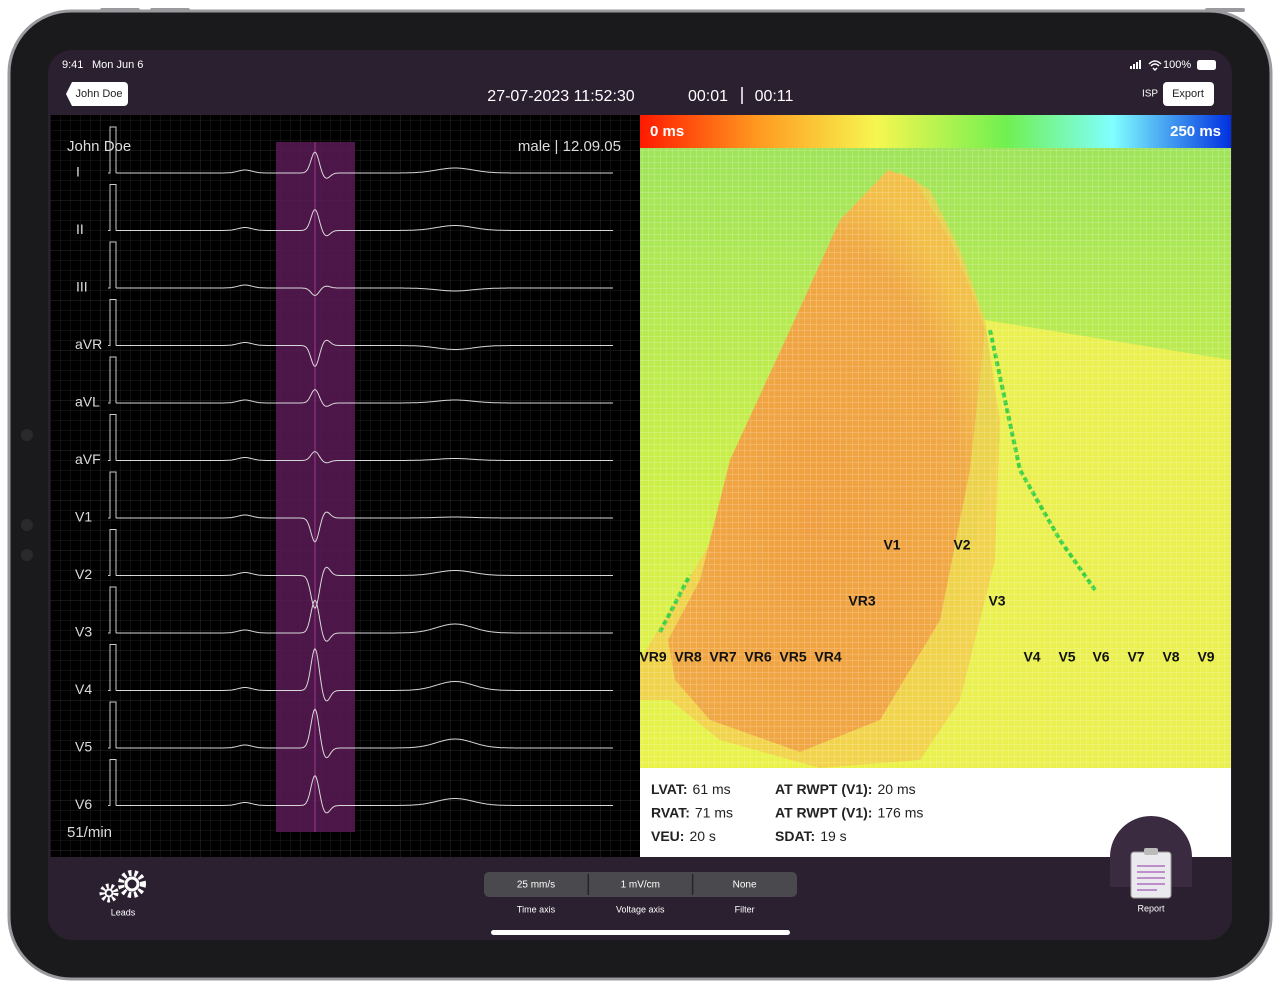 The image size is (1280, 990). What do you see at coordinates (640, 909) in the screenshot?
I see `segment-caption: Voltage axis` at bounding box center [640, 909].